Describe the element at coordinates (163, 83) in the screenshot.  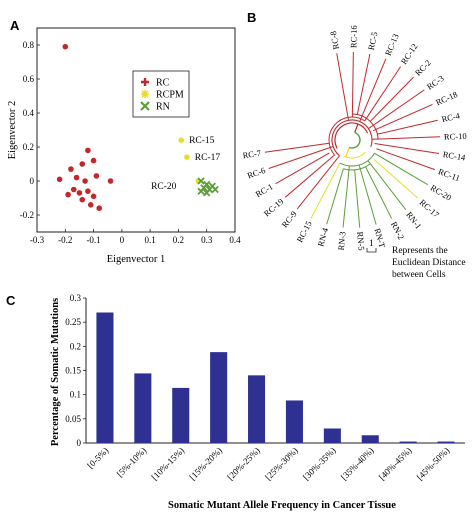
I see `legend-label-rc: RC` at that location.